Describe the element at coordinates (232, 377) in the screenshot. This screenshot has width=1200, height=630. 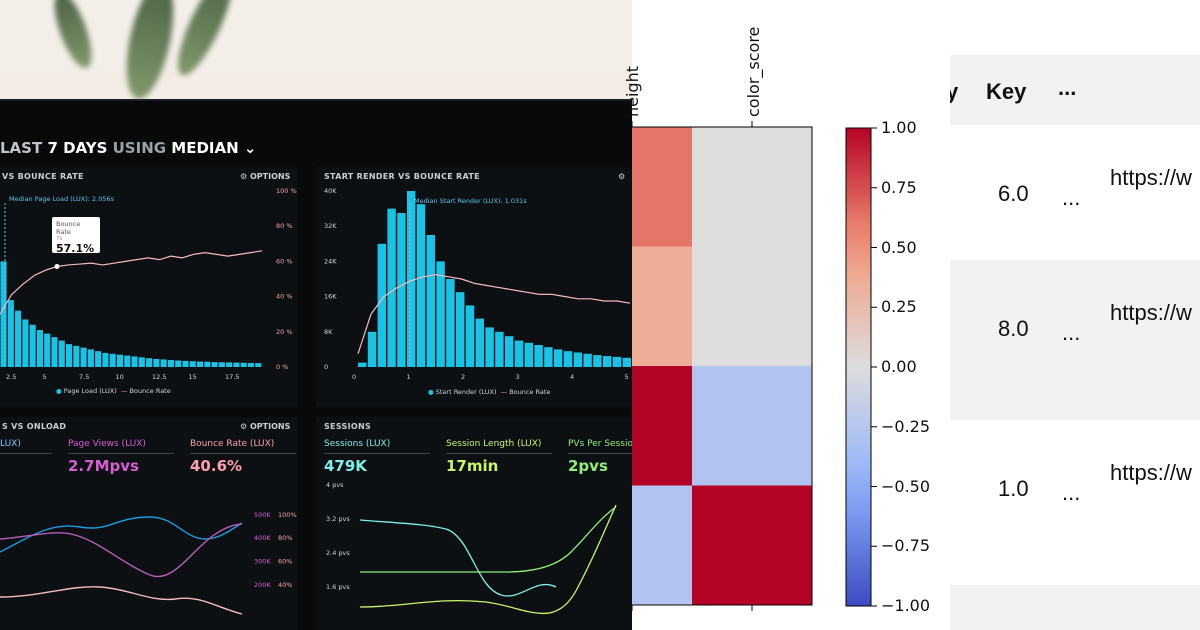
I see `x-tick-label: 17.5` at that location.